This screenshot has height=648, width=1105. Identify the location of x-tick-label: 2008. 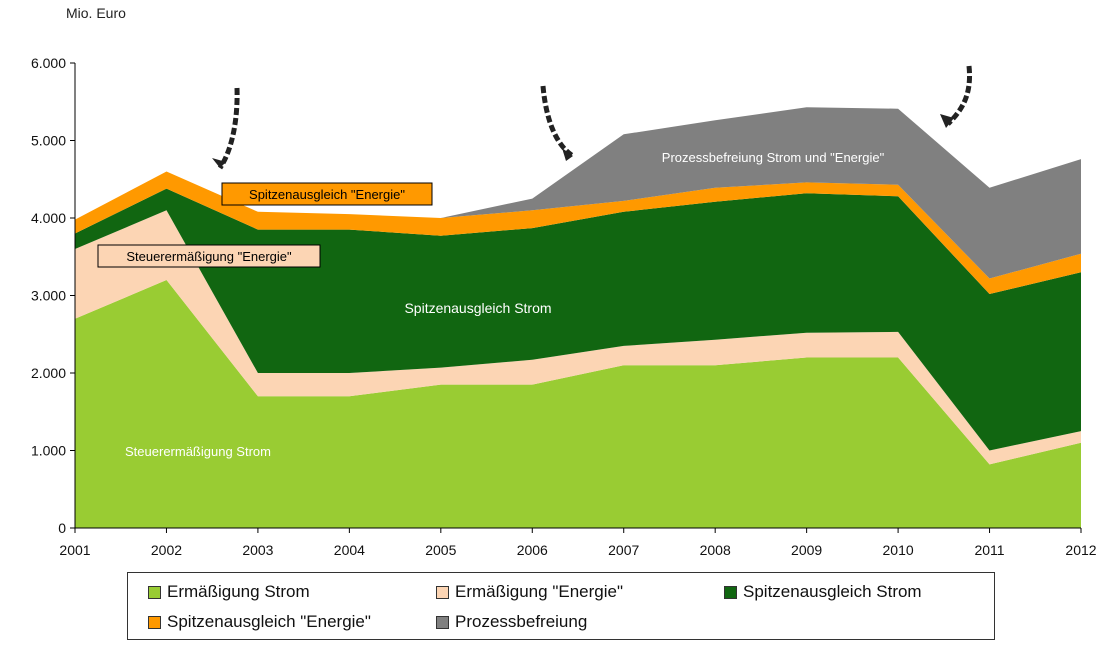
(715, 550).